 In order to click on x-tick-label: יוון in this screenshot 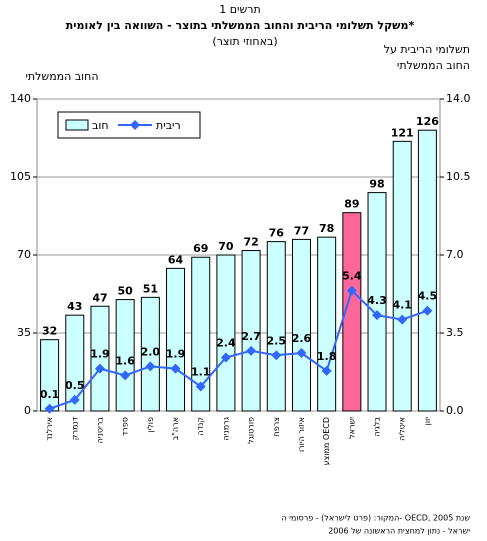, I will do `click(427, 421)`.